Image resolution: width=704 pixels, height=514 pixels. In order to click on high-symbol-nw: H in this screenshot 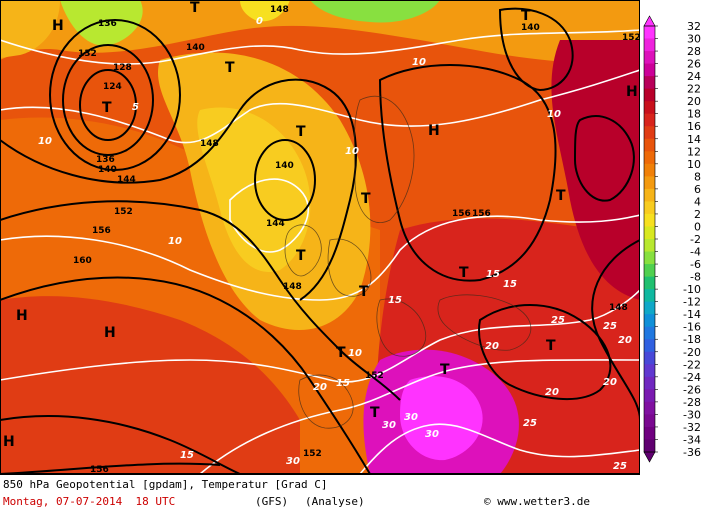, I will do `click(58, 26)`.